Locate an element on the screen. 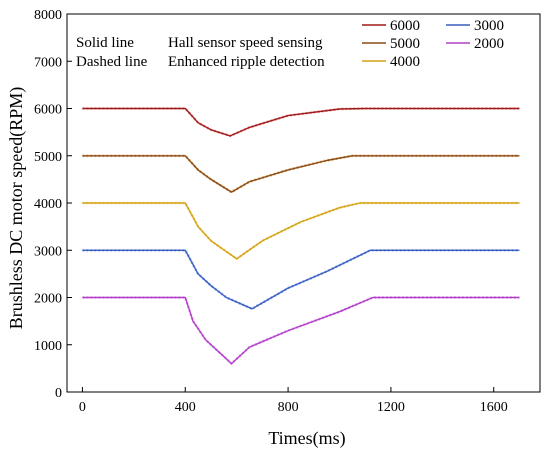  series-3000-hall-line is located at coordinates (301, 279).